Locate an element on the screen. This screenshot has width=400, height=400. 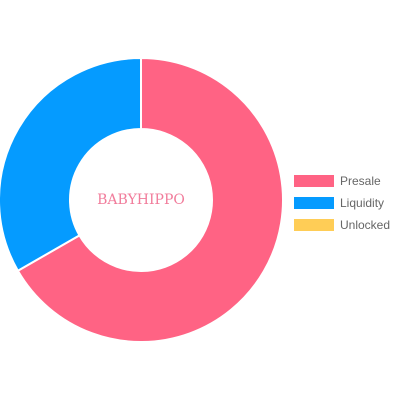
legend-label: Liquidity is located at coordinates (362, 203).